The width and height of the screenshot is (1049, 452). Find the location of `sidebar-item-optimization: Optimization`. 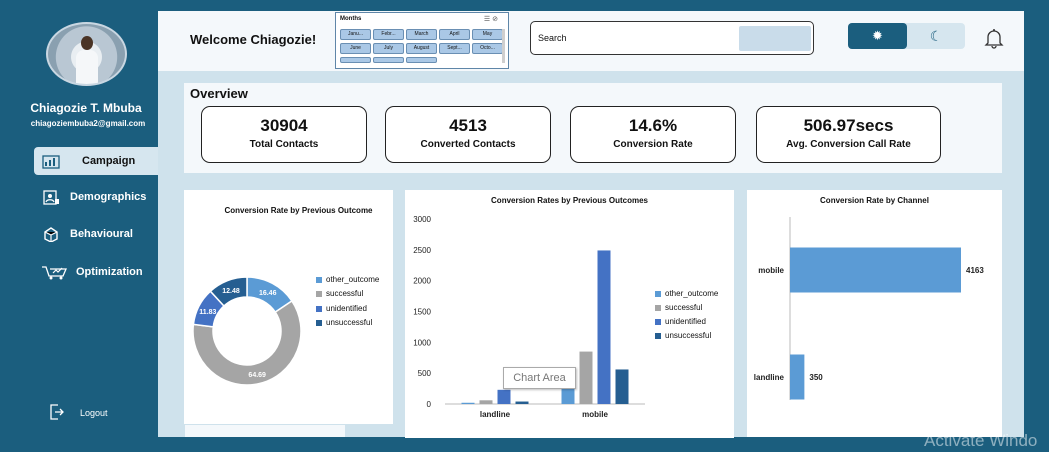

sidebar-item-optimization: Optimization is located at coordinates (96, 272).